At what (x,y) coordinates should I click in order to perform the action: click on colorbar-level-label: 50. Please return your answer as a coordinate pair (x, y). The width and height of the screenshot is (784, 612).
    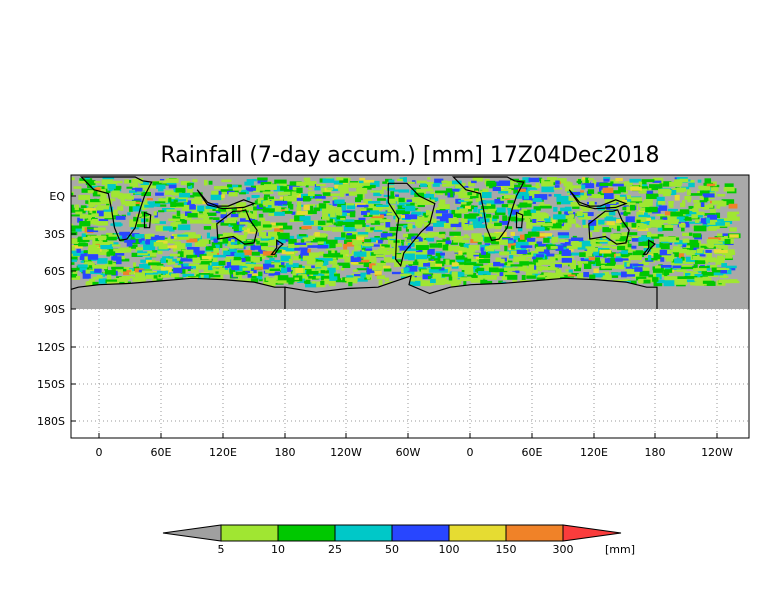
    Looking at the image, I should click on (392, 549).